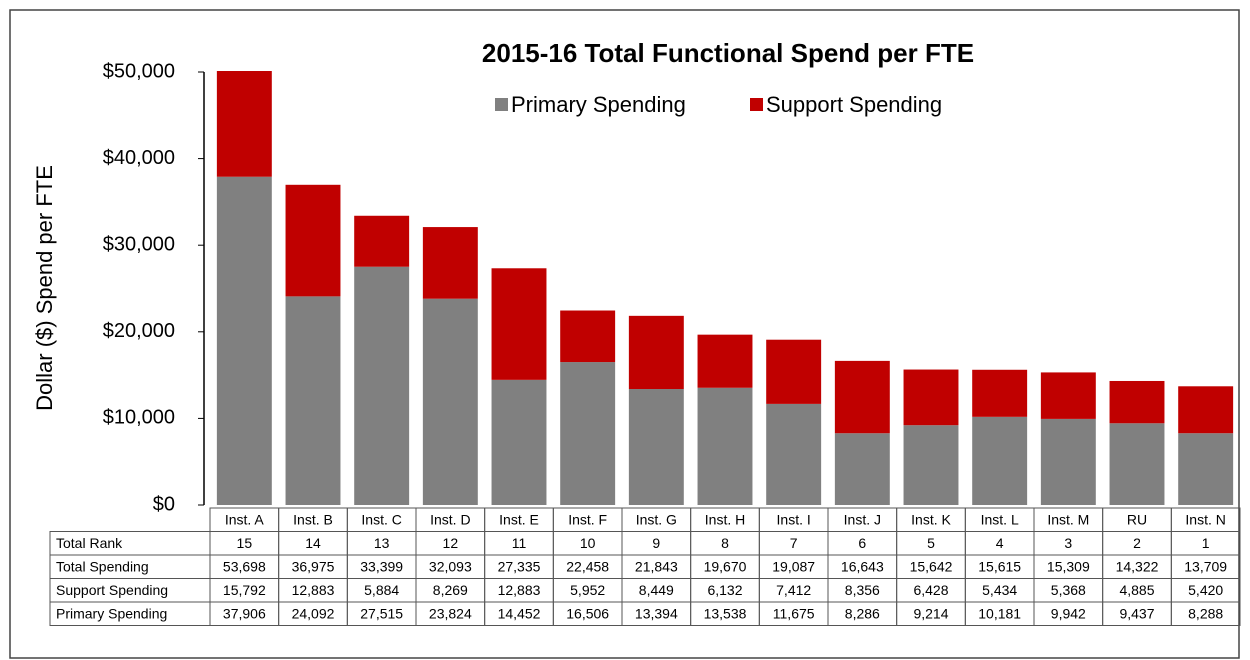 This screenshot has height=660, width=1250. What do you see at coordinates (930, 590) in the screenshot?
I see `table-value: 6,428` at bounding box center [930, 590].